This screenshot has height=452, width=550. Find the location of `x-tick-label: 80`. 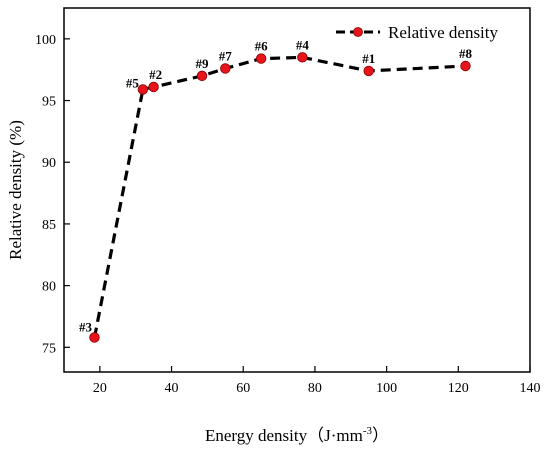

x-tick-label: 80 is located at coordinates (315, 388).